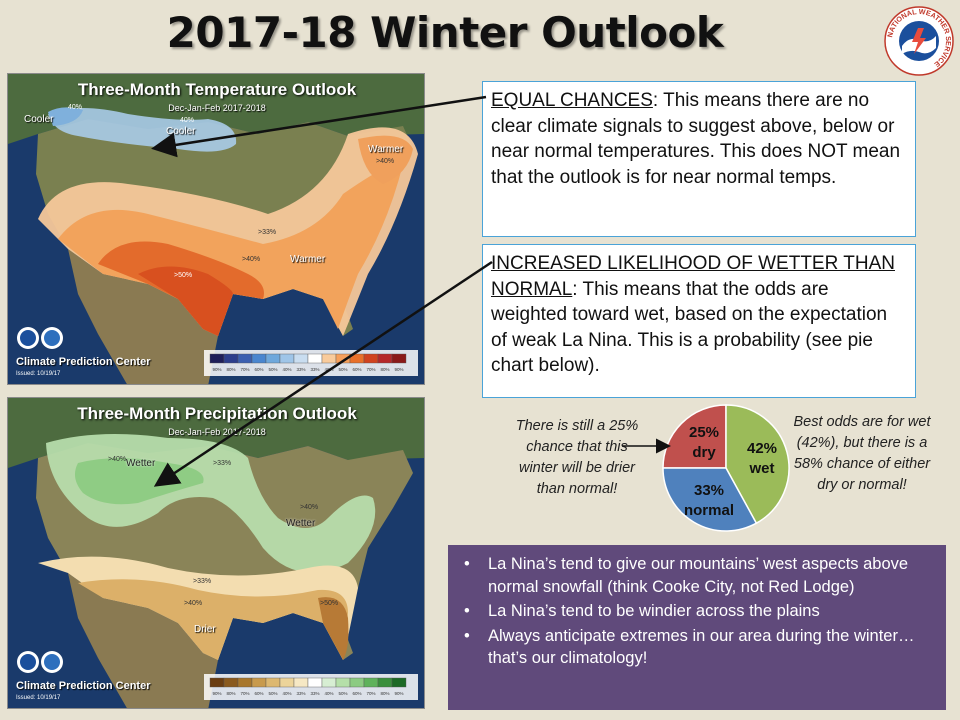 The width and height of the screenshot is (960, 720). I want to click on pie-wet-pct: 42%, so click(762, 448).